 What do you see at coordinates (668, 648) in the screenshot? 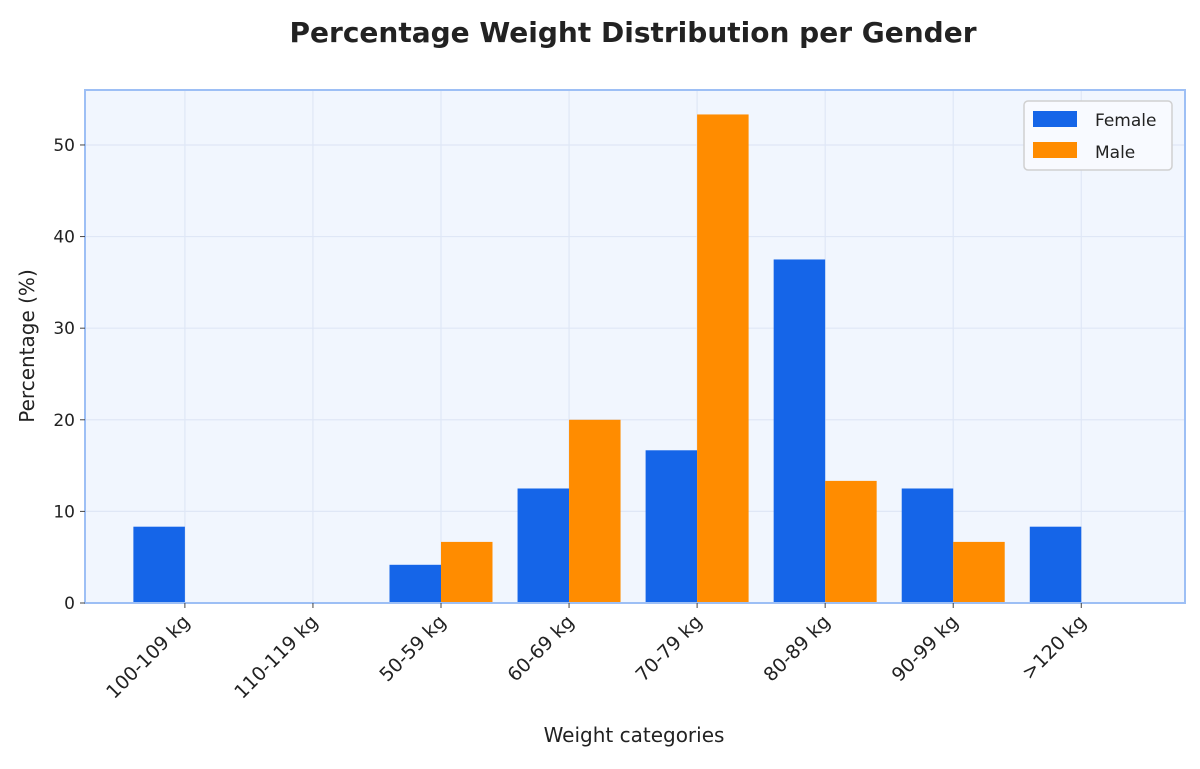
I see `x-tick-label: 70-79 kg` at bounding box center [668, 648].